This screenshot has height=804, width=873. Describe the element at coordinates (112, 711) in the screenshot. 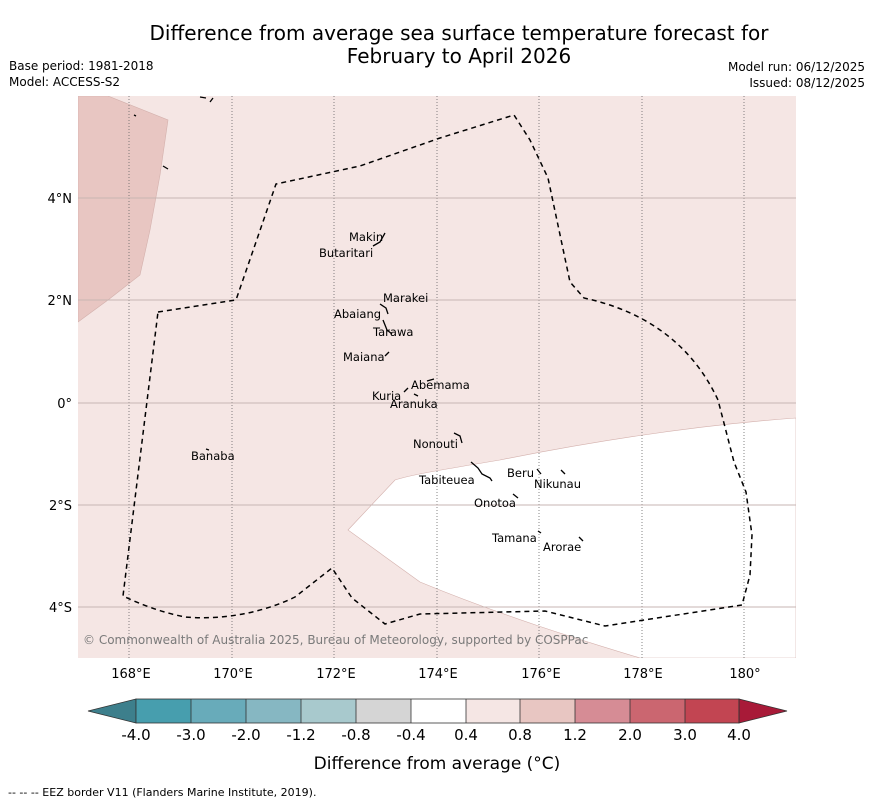

I see `colorbar-under-arrow` at that location.